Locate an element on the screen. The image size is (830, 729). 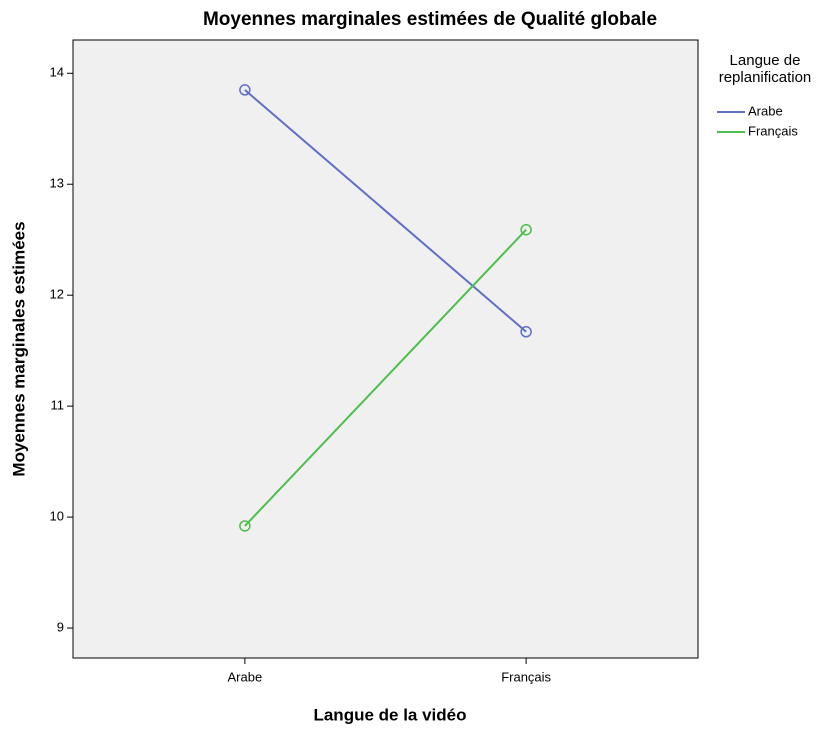
y-tick-label: 9 is located at coordinates (60, 626).